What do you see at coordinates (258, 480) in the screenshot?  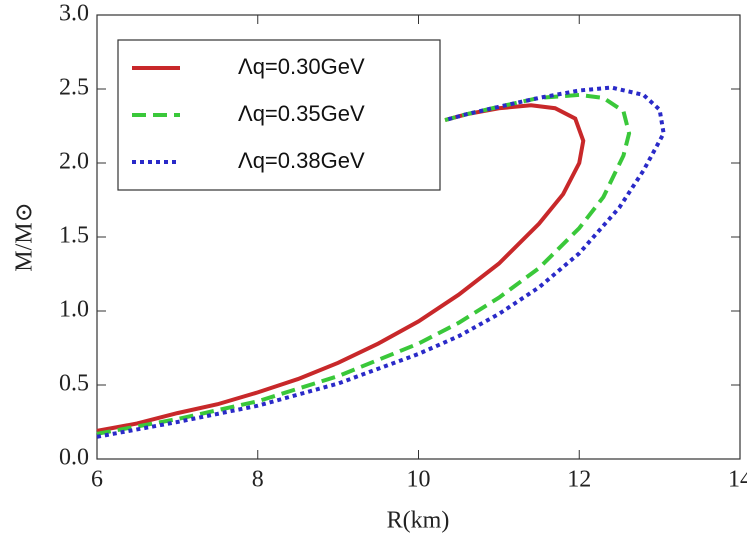 I see `x-tick-label: 8` at bounding box center [258, 480].